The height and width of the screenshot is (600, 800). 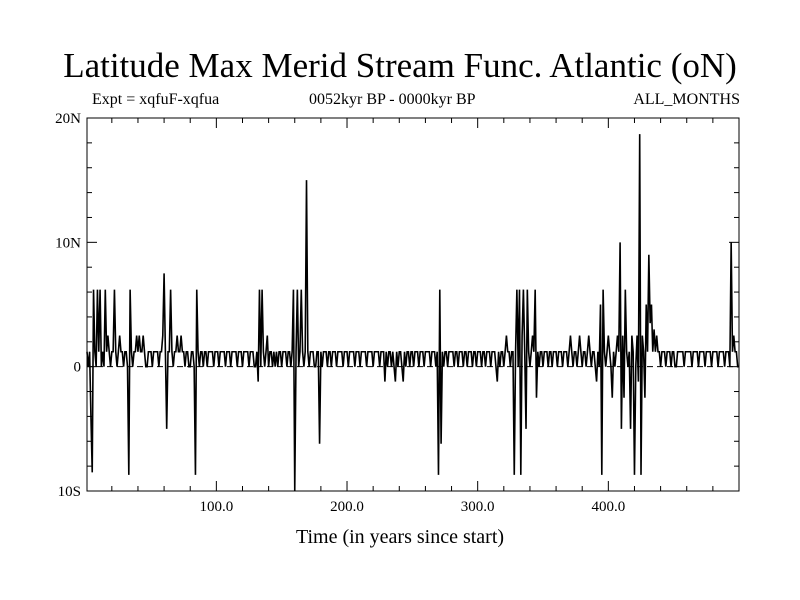 What do you see at coordinates (69, 492) in the screenshot?
I see `y-tick-label: 10S` at bounding box center [69, 492].